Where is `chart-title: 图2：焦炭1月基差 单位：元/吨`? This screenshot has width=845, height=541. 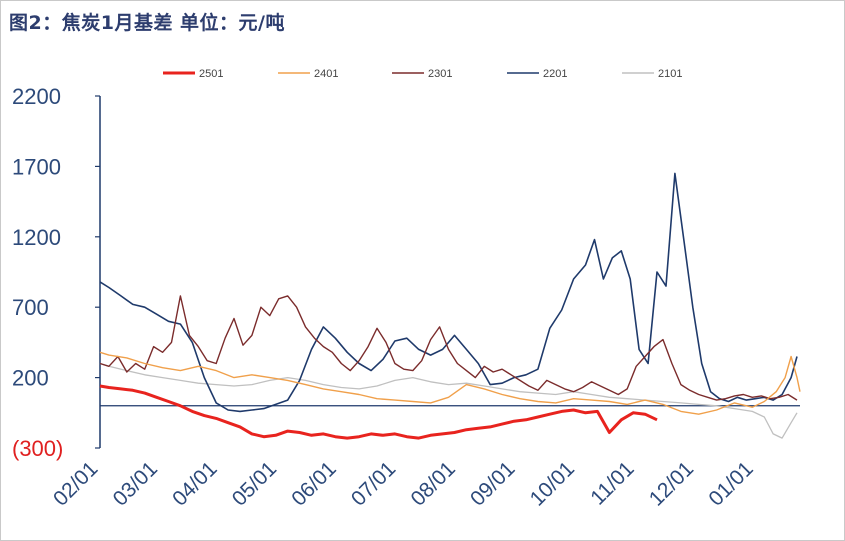 chart-title: 图2：焦炭1月基差 单位：元/吨 is located at coordinates (147, 23).